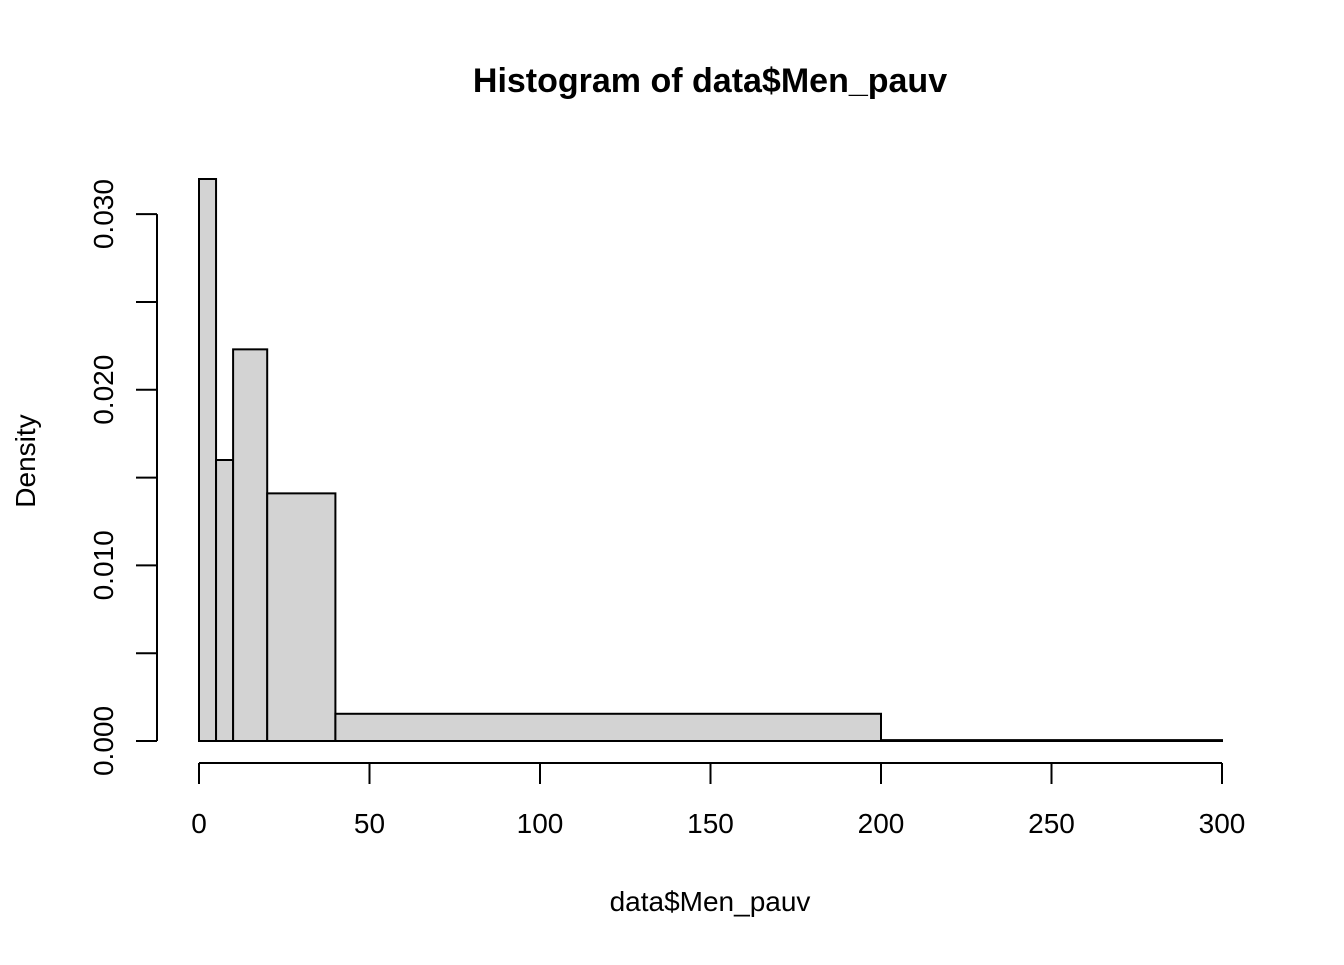 The height and width of the screenshot is (965, 1344). I want to click on x-tick-label: 0, so click(199, 823).